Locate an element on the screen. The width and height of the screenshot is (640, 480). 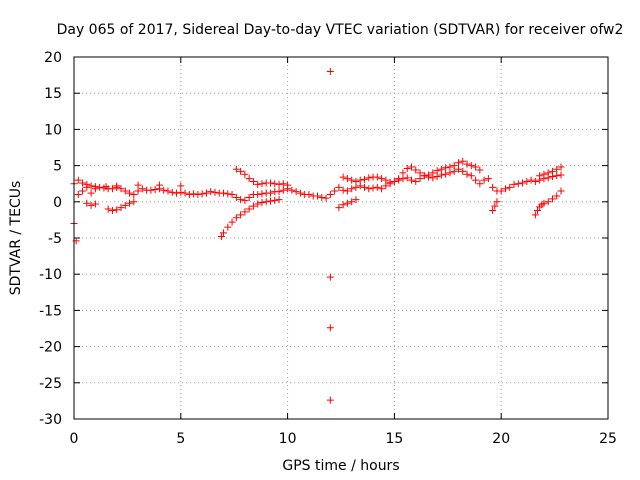
y-tick-label: 5 is located at coordinates (57, 167).